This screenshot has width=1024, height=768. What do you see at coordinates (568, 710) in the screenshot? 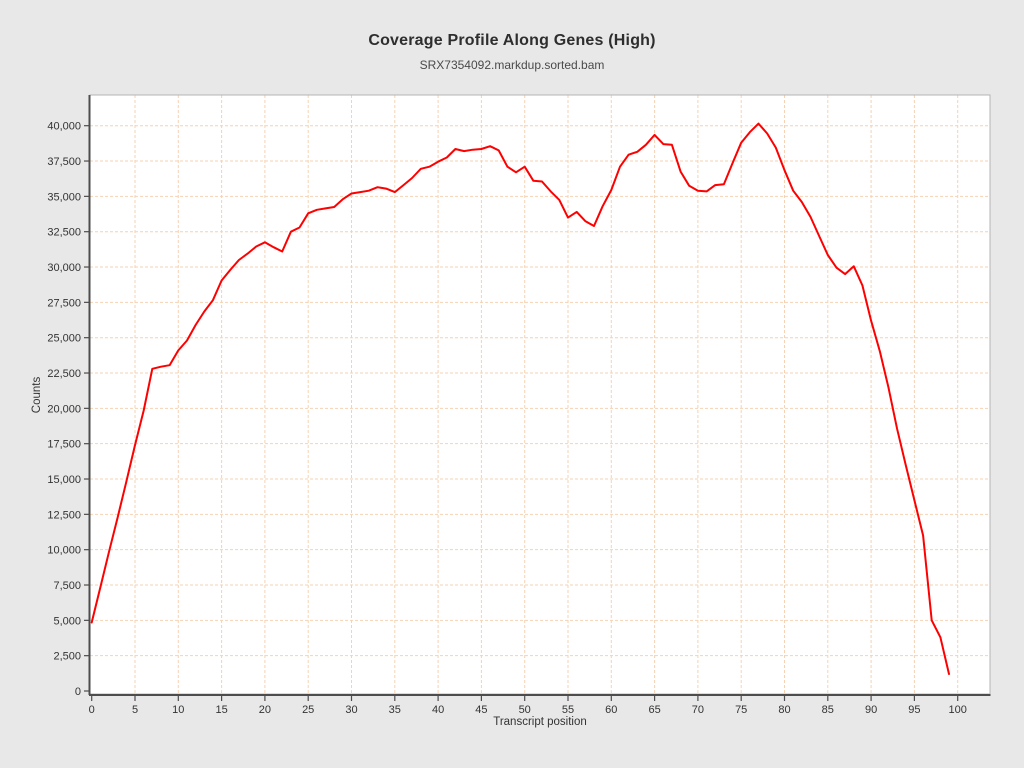
I see `x-tick-label: 55` at bounding box center [568, 710].